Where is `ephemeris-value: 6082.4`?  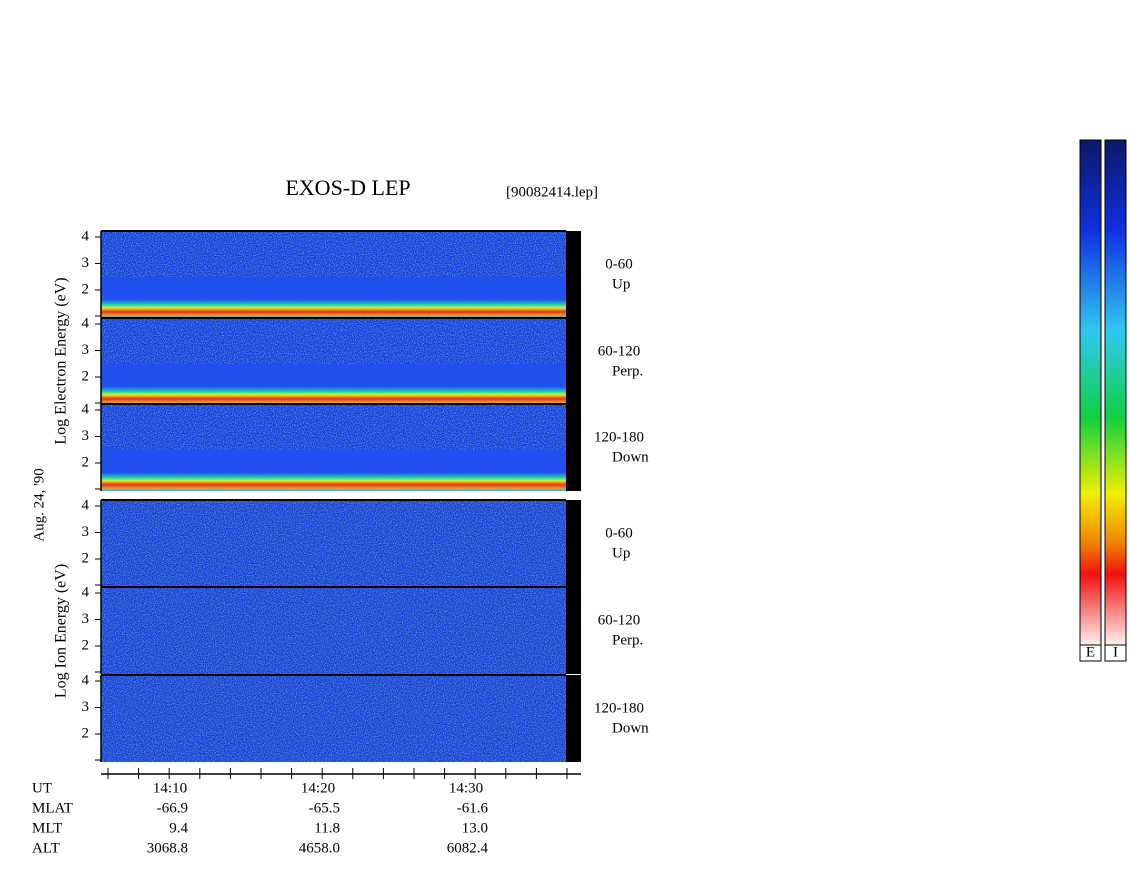 ephemeris-value: 6082.4 is located at coordinates (468, 848).